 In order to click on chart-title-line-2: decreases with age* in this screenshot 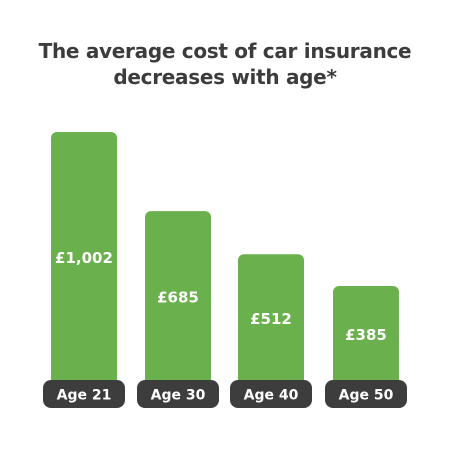, I will do `click(225, 77)`.